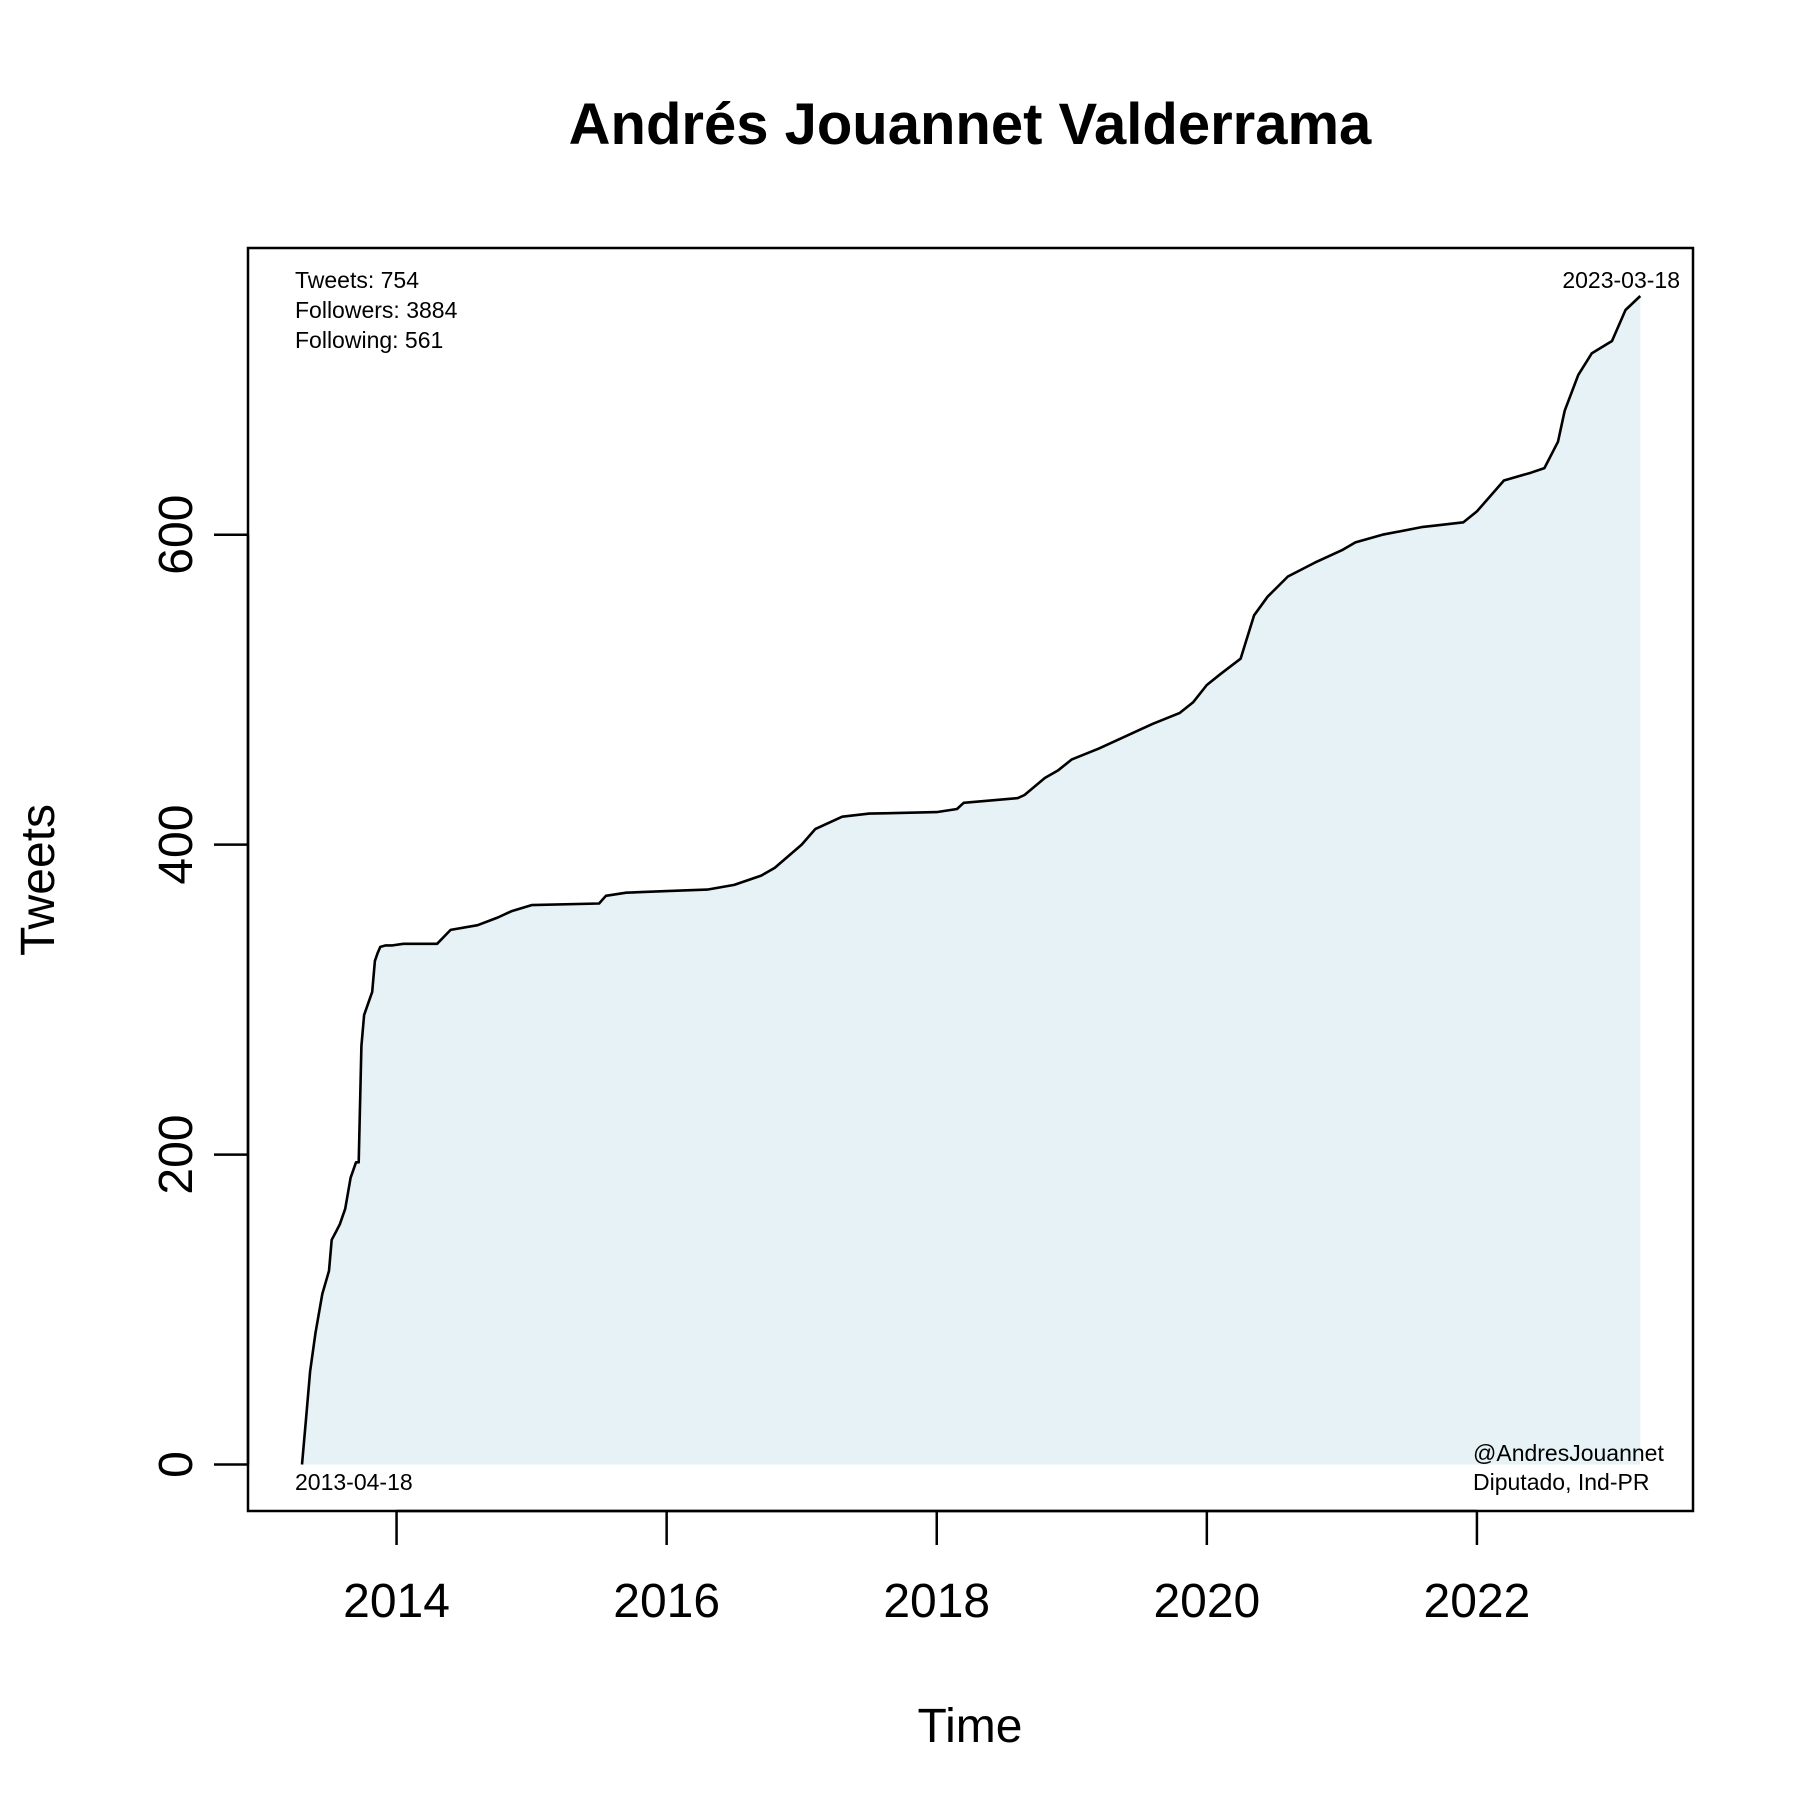 Image resolution: width=1800 pixels, height=1800 pixels. Describe the element at coordinates (1206, 1601) in the screenshot. I see `x-tick-label: 2020` at that location.